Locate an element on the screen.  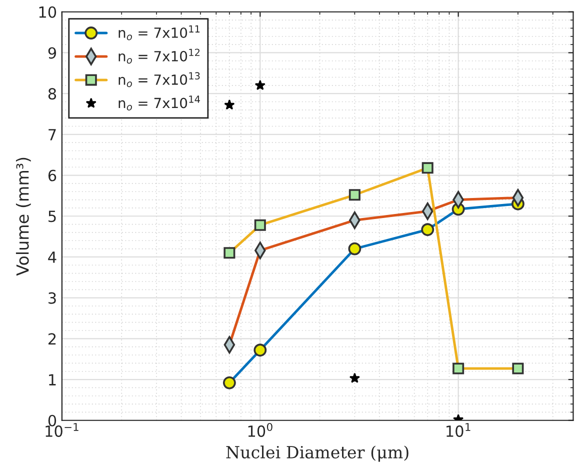
legend-label: n$_{o}$ = 7x10$^{14}$ is located at coordinates (159, 103).